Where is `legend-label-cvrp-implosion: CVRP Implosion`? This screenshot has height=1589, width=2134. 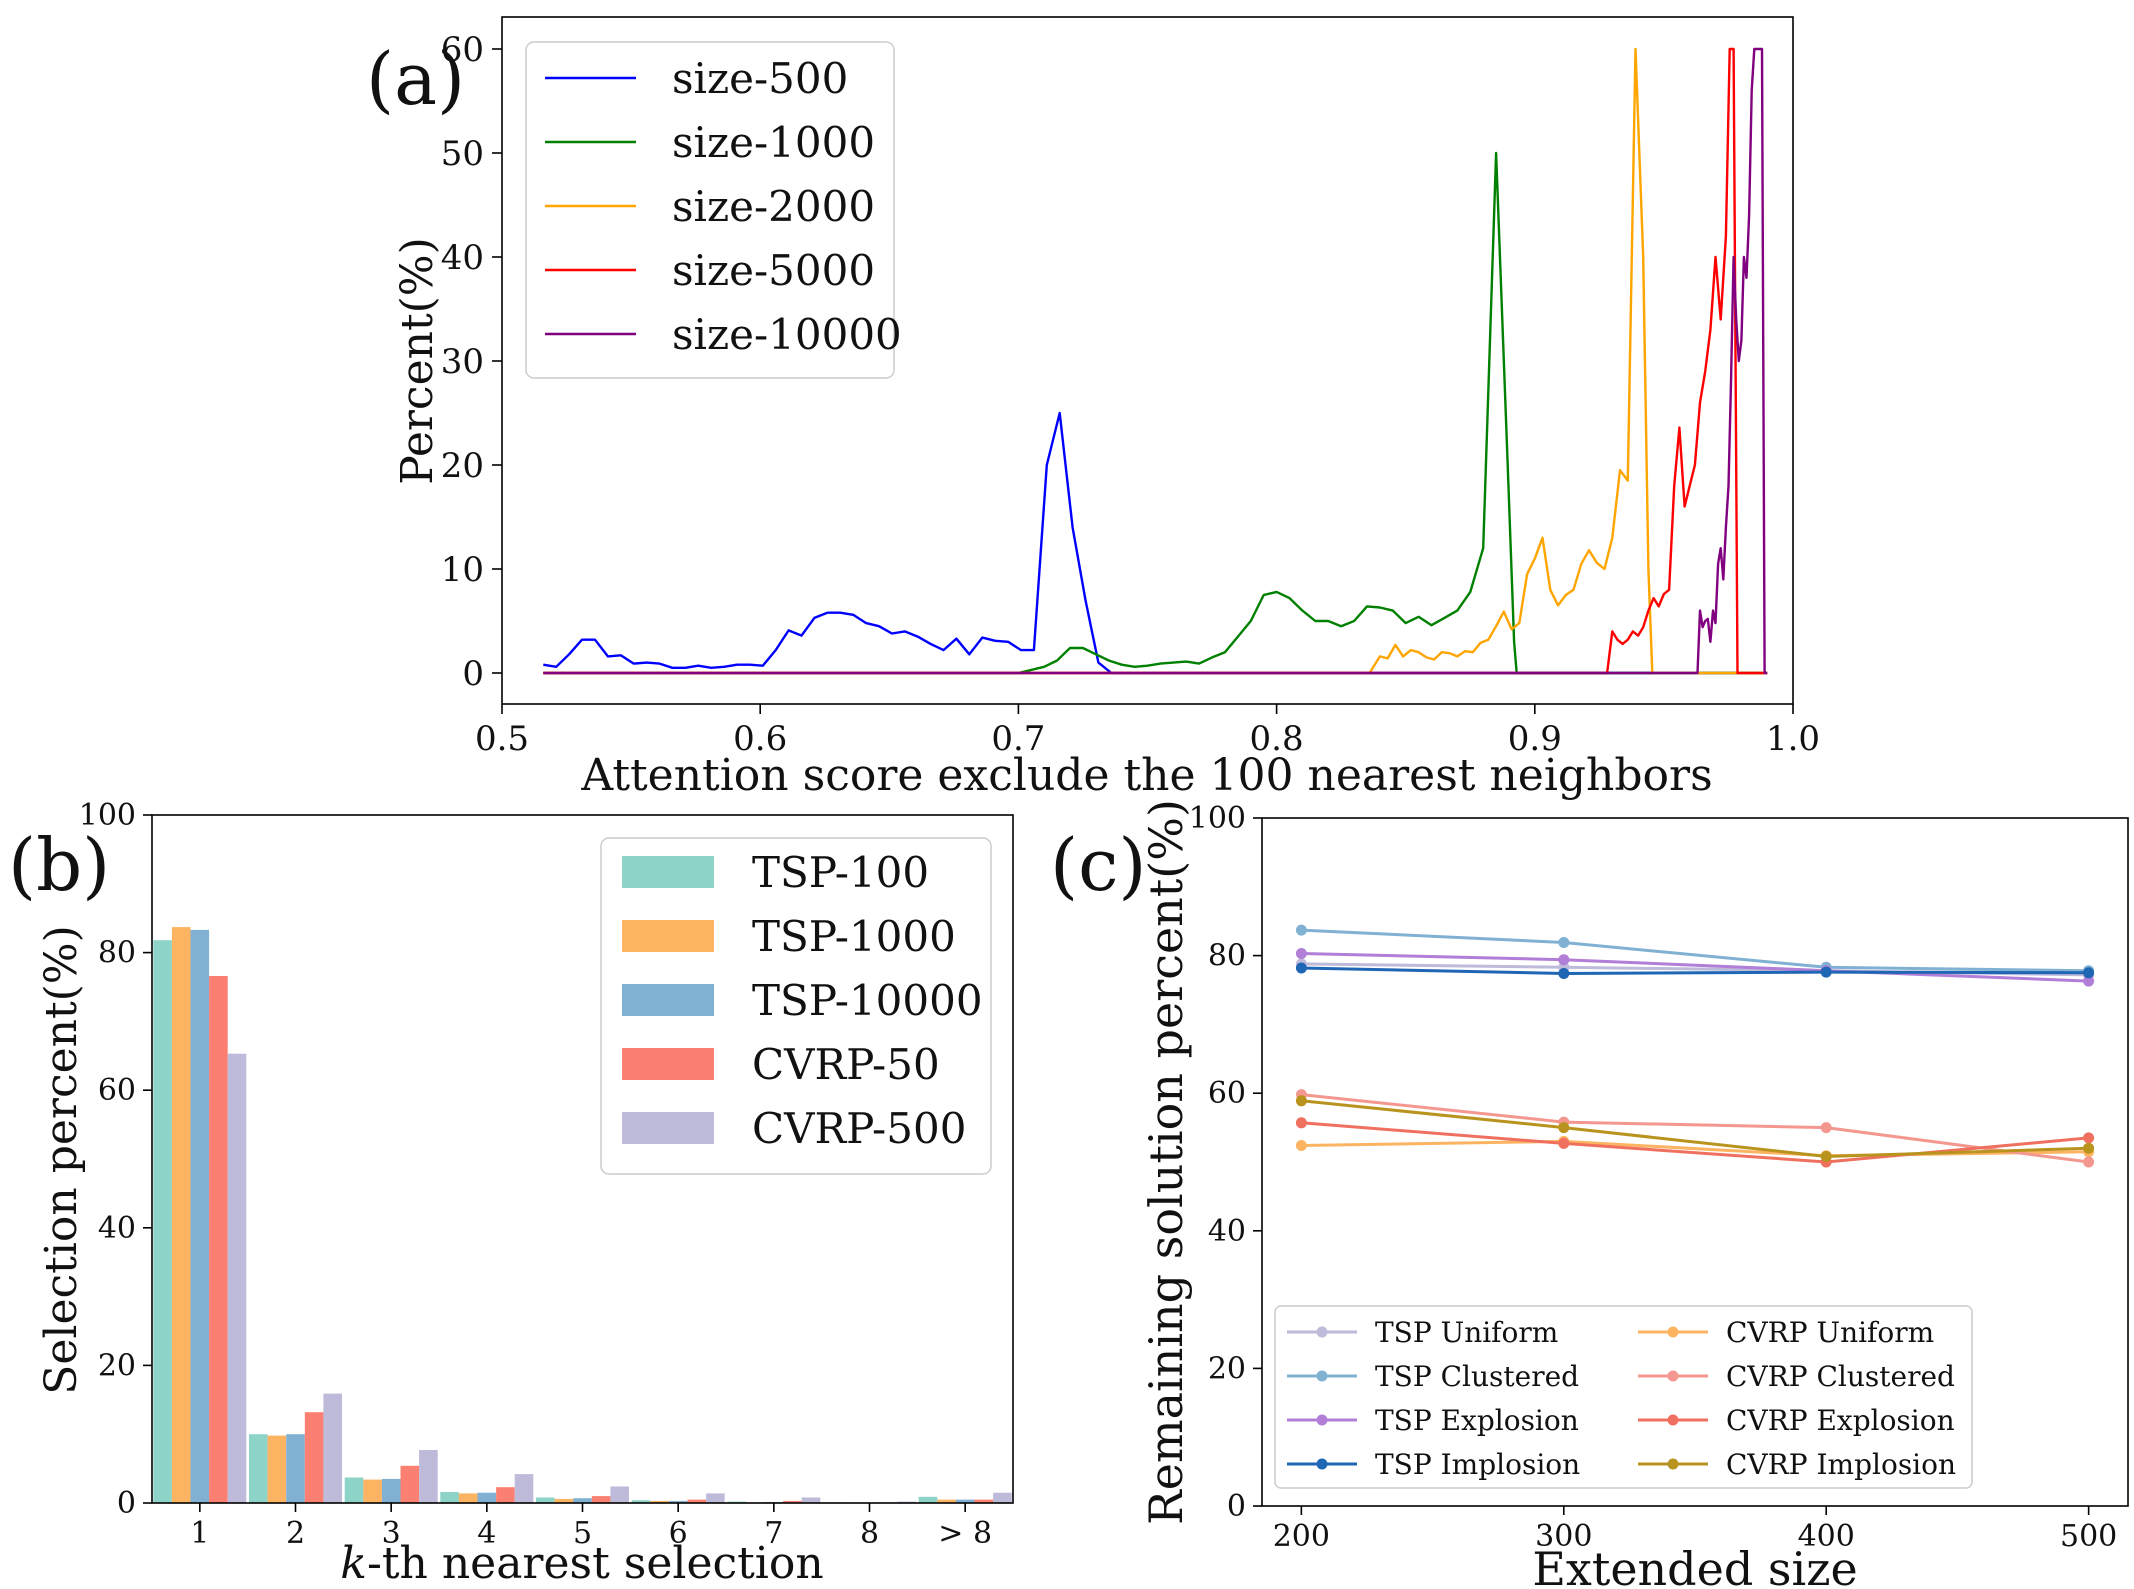 legend-label-cvrp-implosion: CVRP Implosion is located at coordinates (1841, 1464).